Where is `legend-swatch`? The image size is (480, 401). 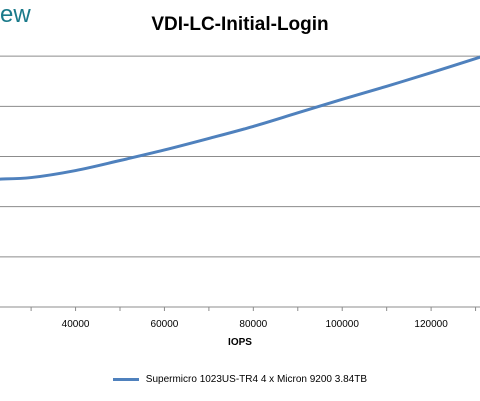
legend-swatch is located at coordinates (126, 379).